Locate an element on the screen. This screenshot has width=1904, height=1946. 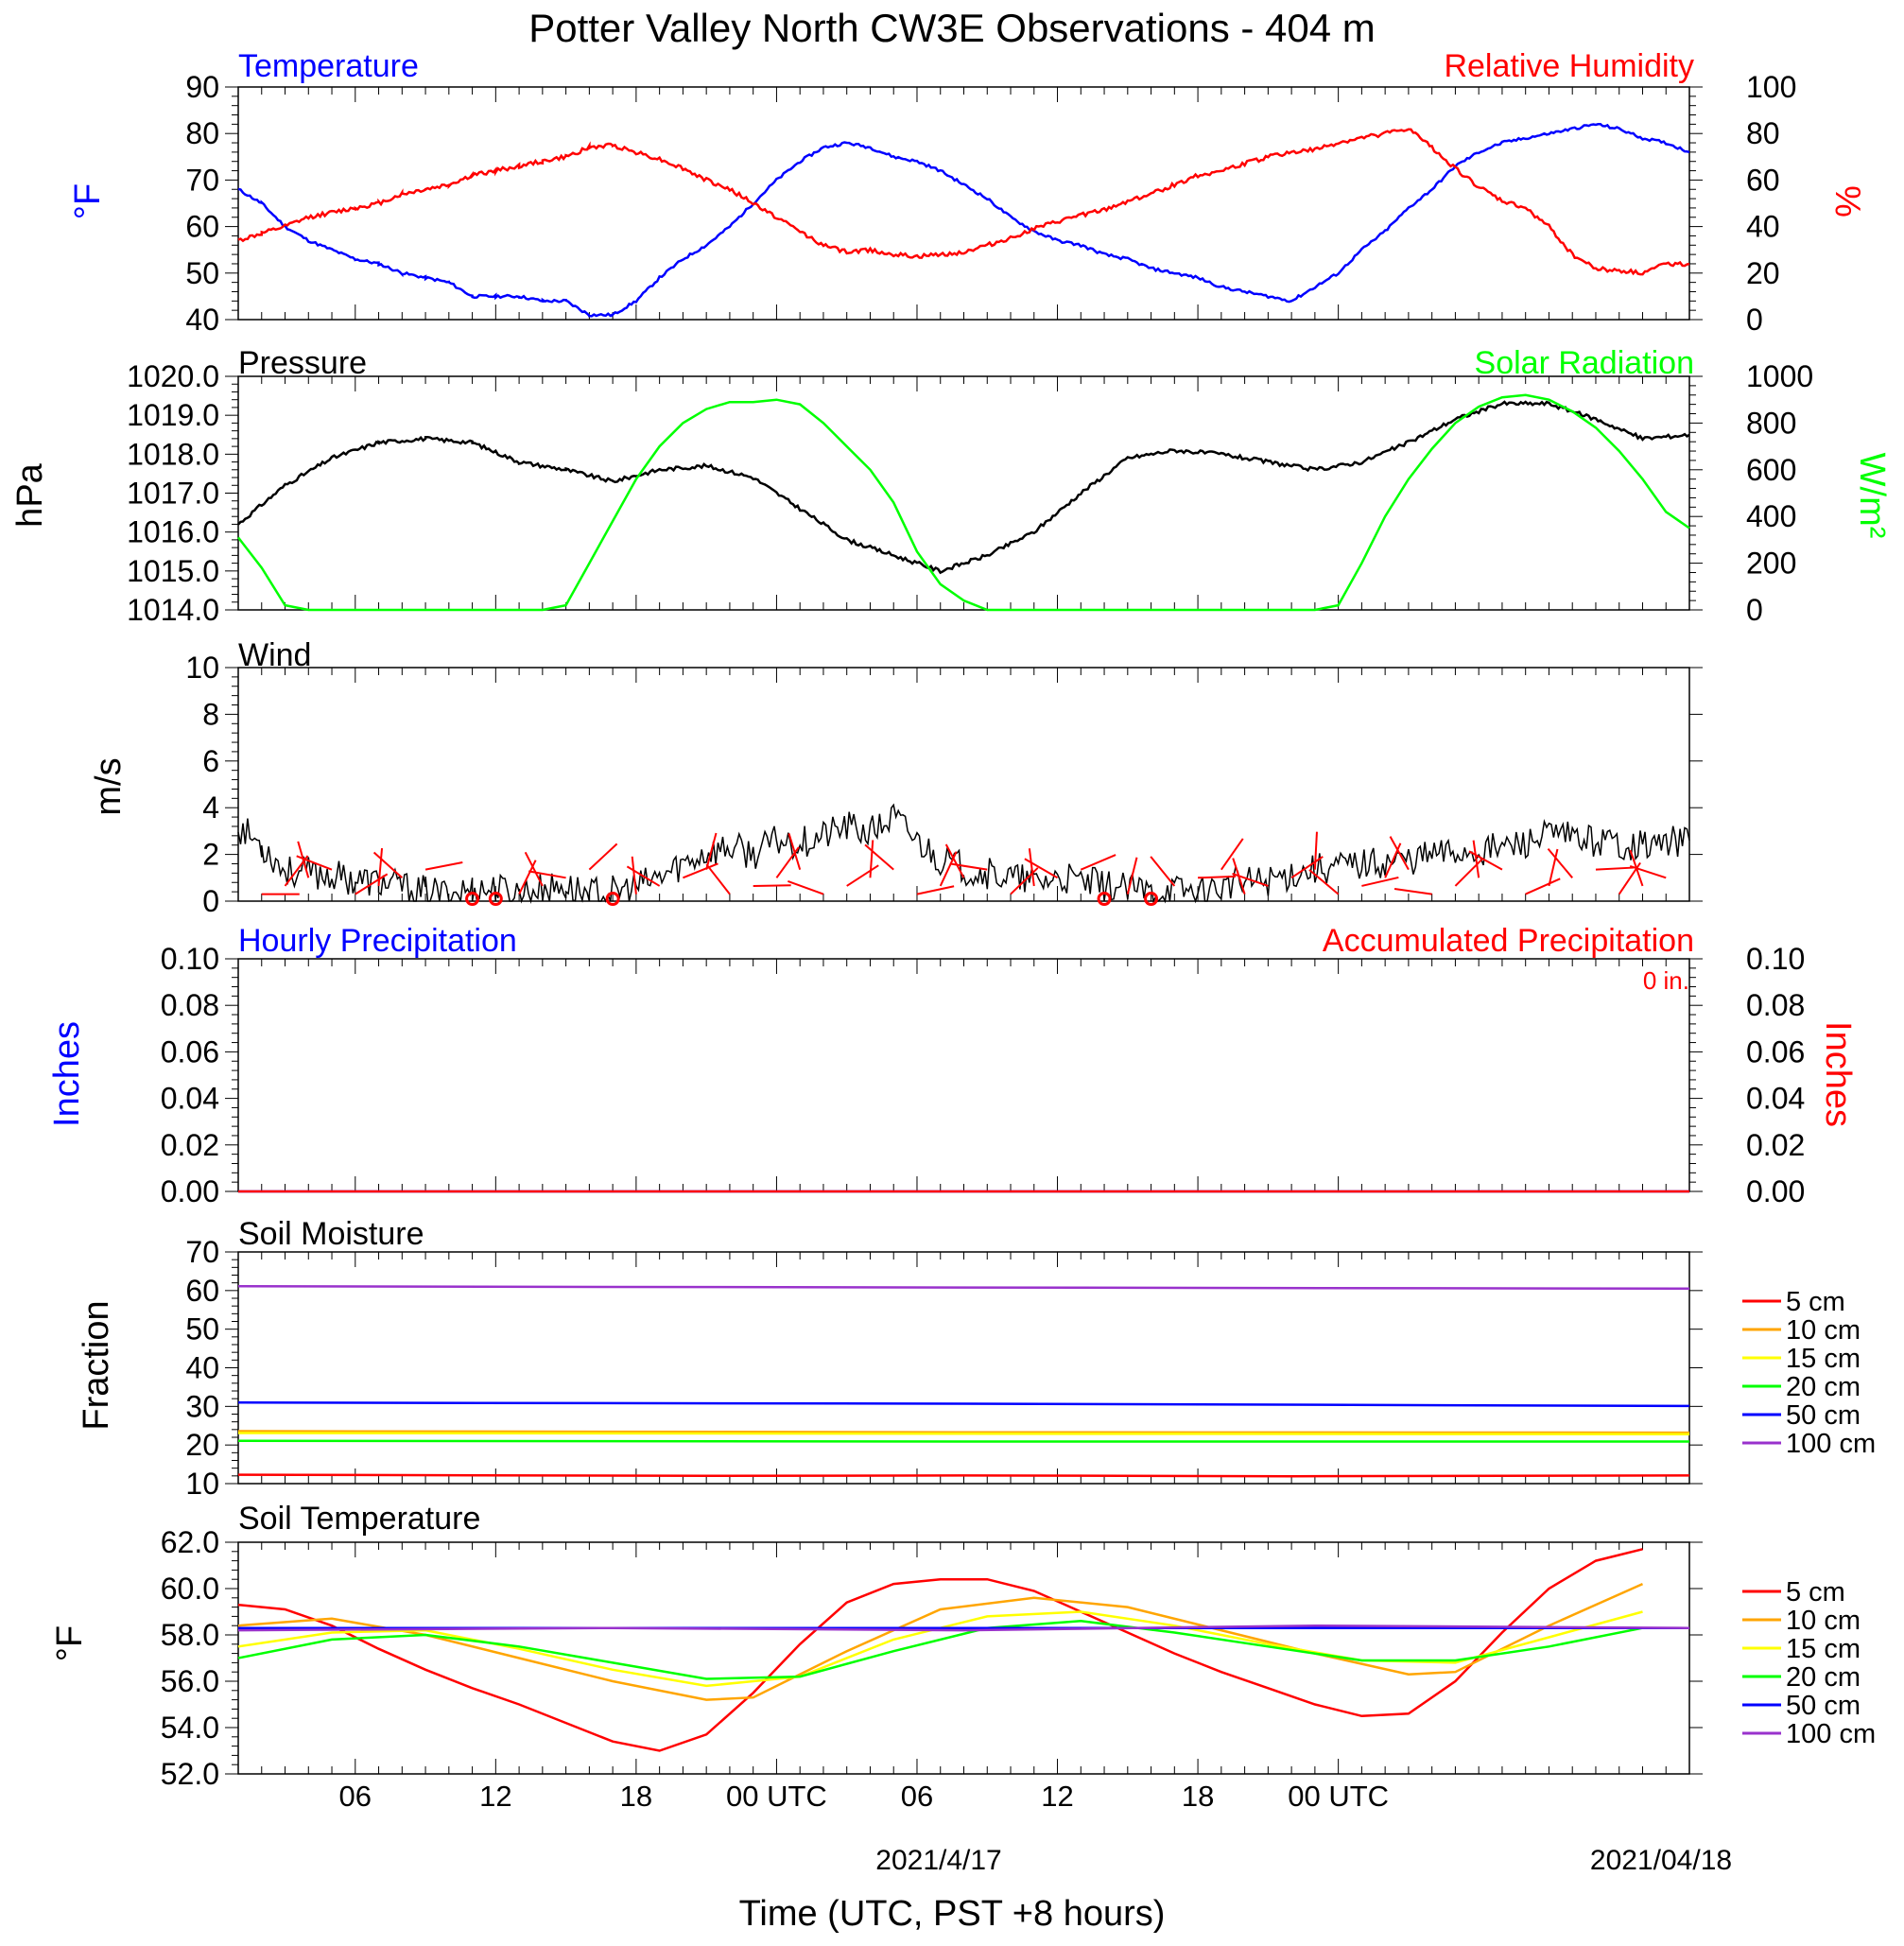
y-tick-label-left: 90 is located at coordinates (202, 87).